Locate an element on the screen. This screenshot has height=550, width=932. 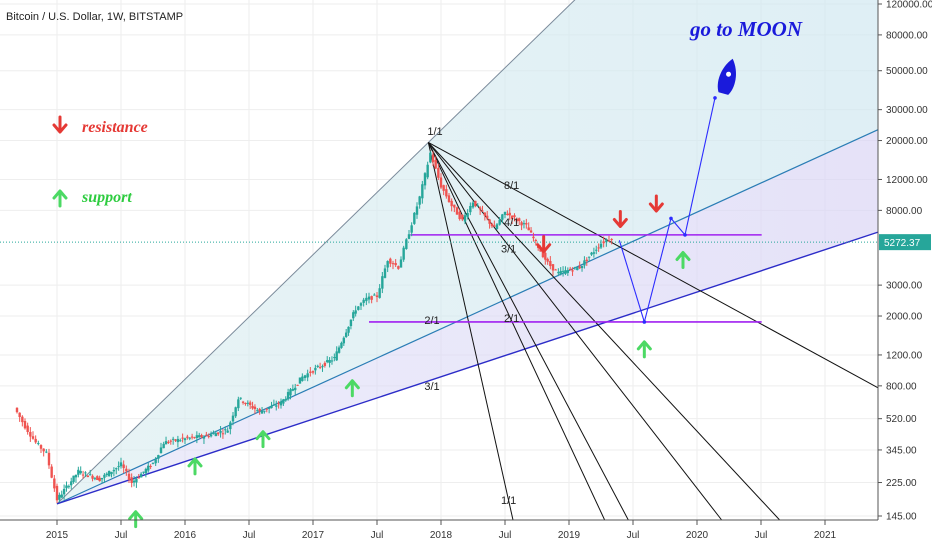
y-tick-label: 12000.00 is located at coordinates (907, 180).